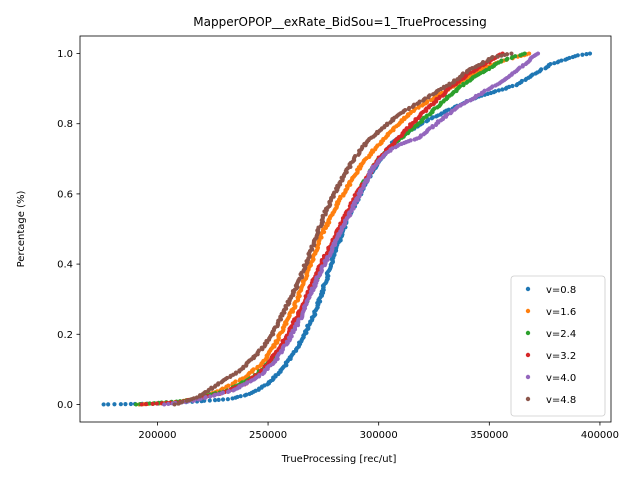 The height and width of the screenshot is (480, 640). Describe the element at coordinates (268, 435) in the screenshot. I see `x-tick-label: 250000` at that location.